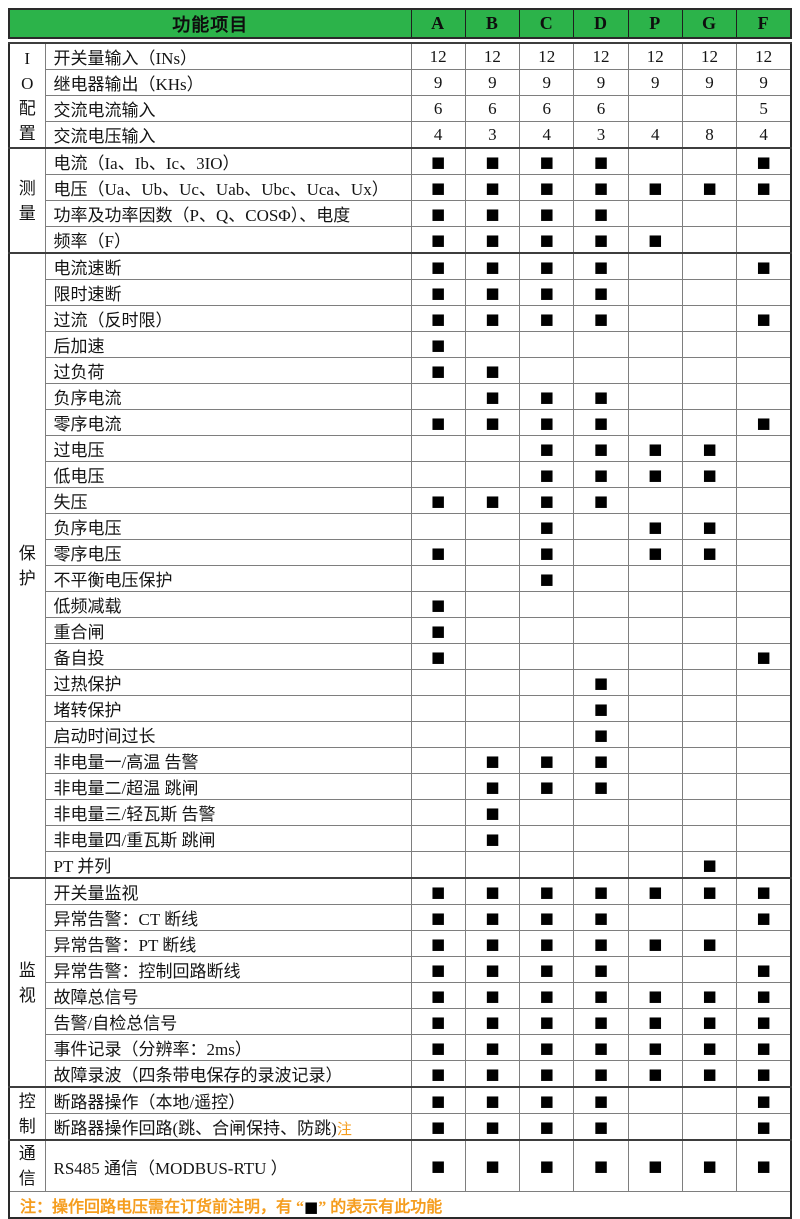  I want to click on feature-label: 交流电压输入, so click(228, 135).